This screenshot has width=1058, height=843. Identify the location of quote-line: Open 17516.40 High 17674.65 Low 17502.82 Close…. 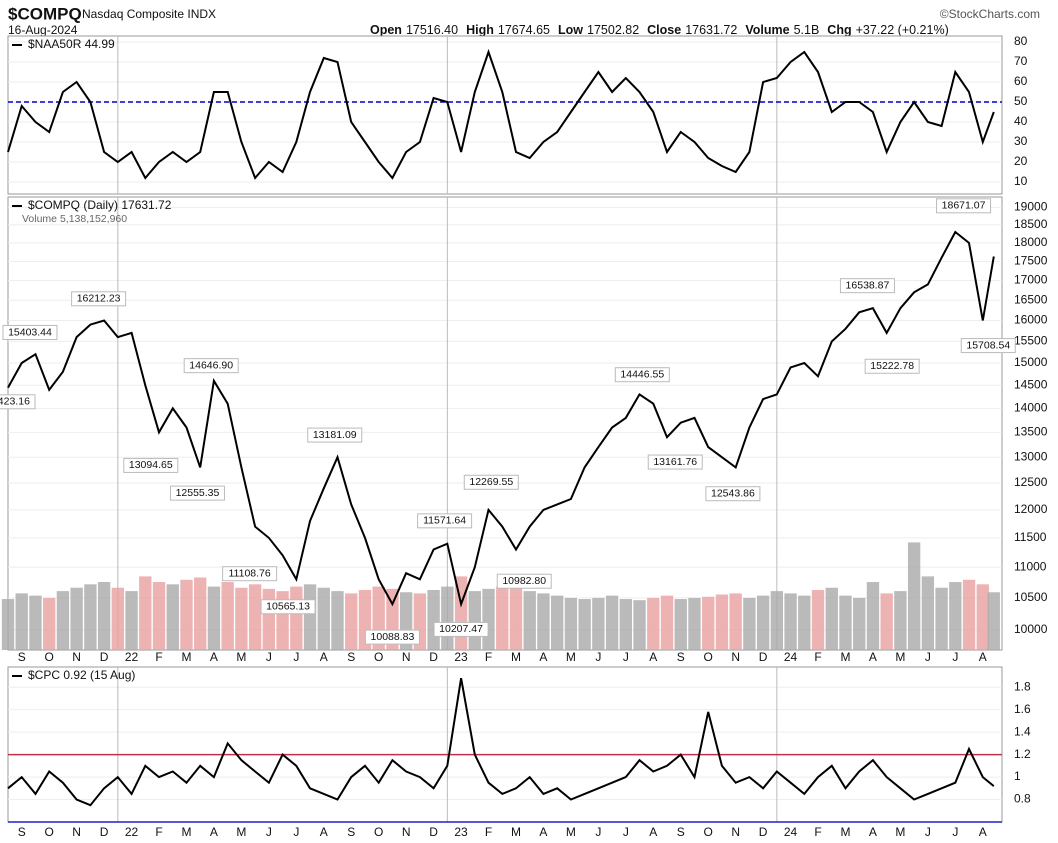
(659, 30).